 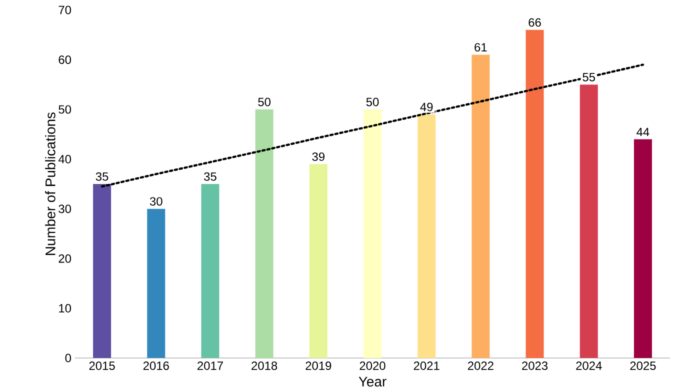 What do you see at coordinates (481, 366) in the screenshot?
I see `x-tick-label: 2022` at bounding box center [481, 366].